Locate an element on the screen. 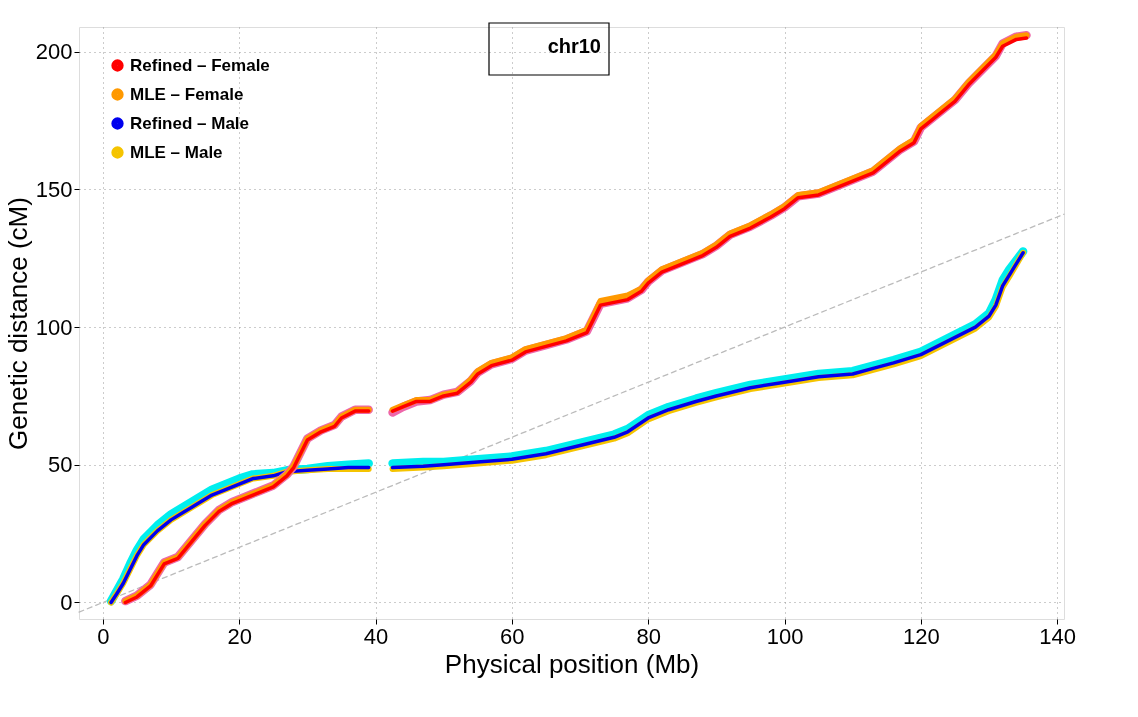 The width and height of the screenshot is (1138, 717). y-tick-label: 0 is located at coordinates (66, 602).